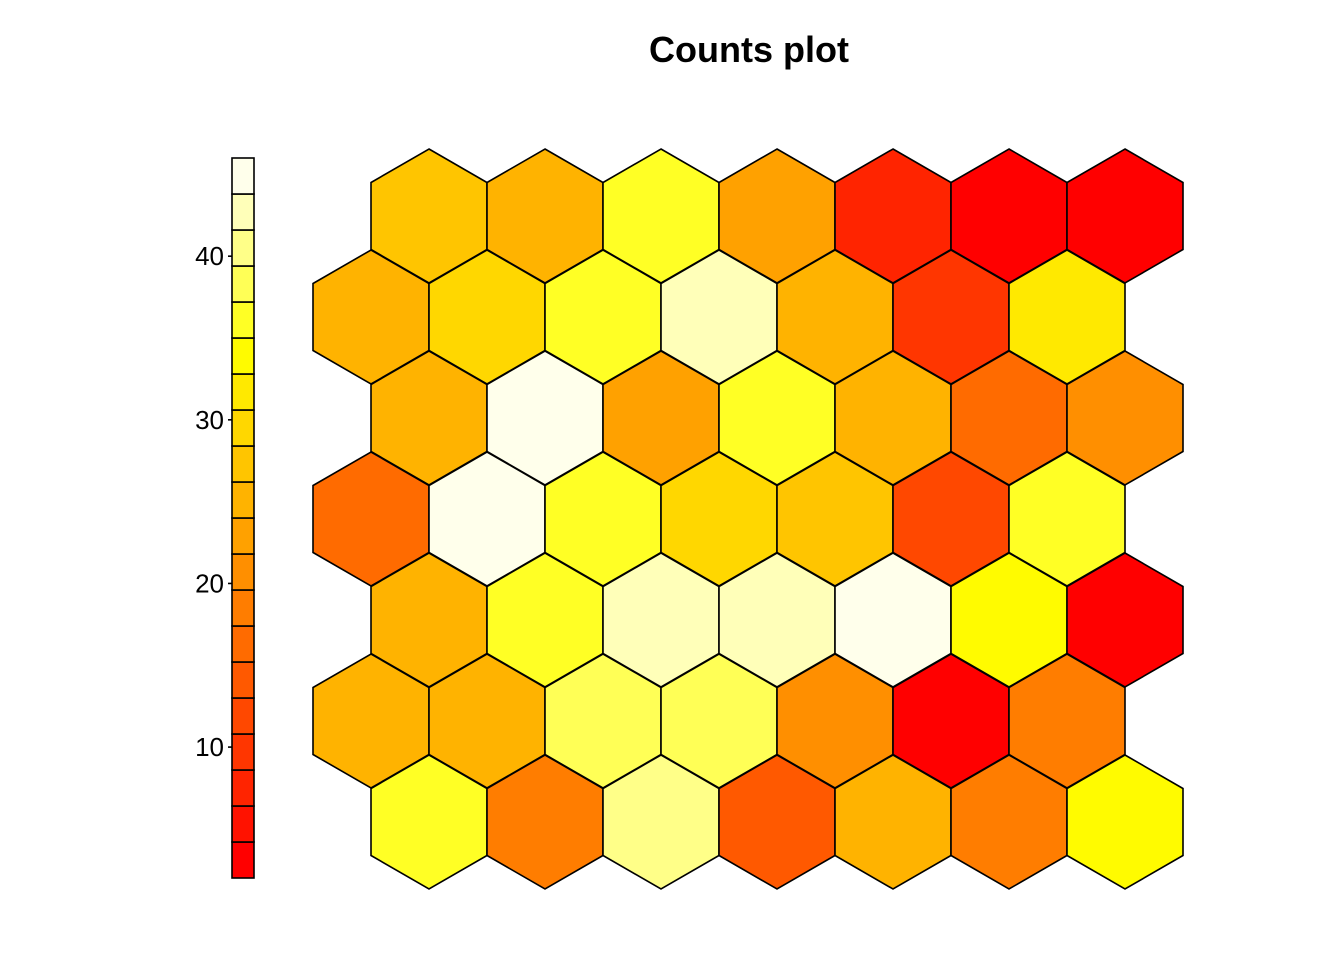  Describe the element at coordinates (209, 420) in the screenshot. I see `color-key-tick-label: 30` at that location.